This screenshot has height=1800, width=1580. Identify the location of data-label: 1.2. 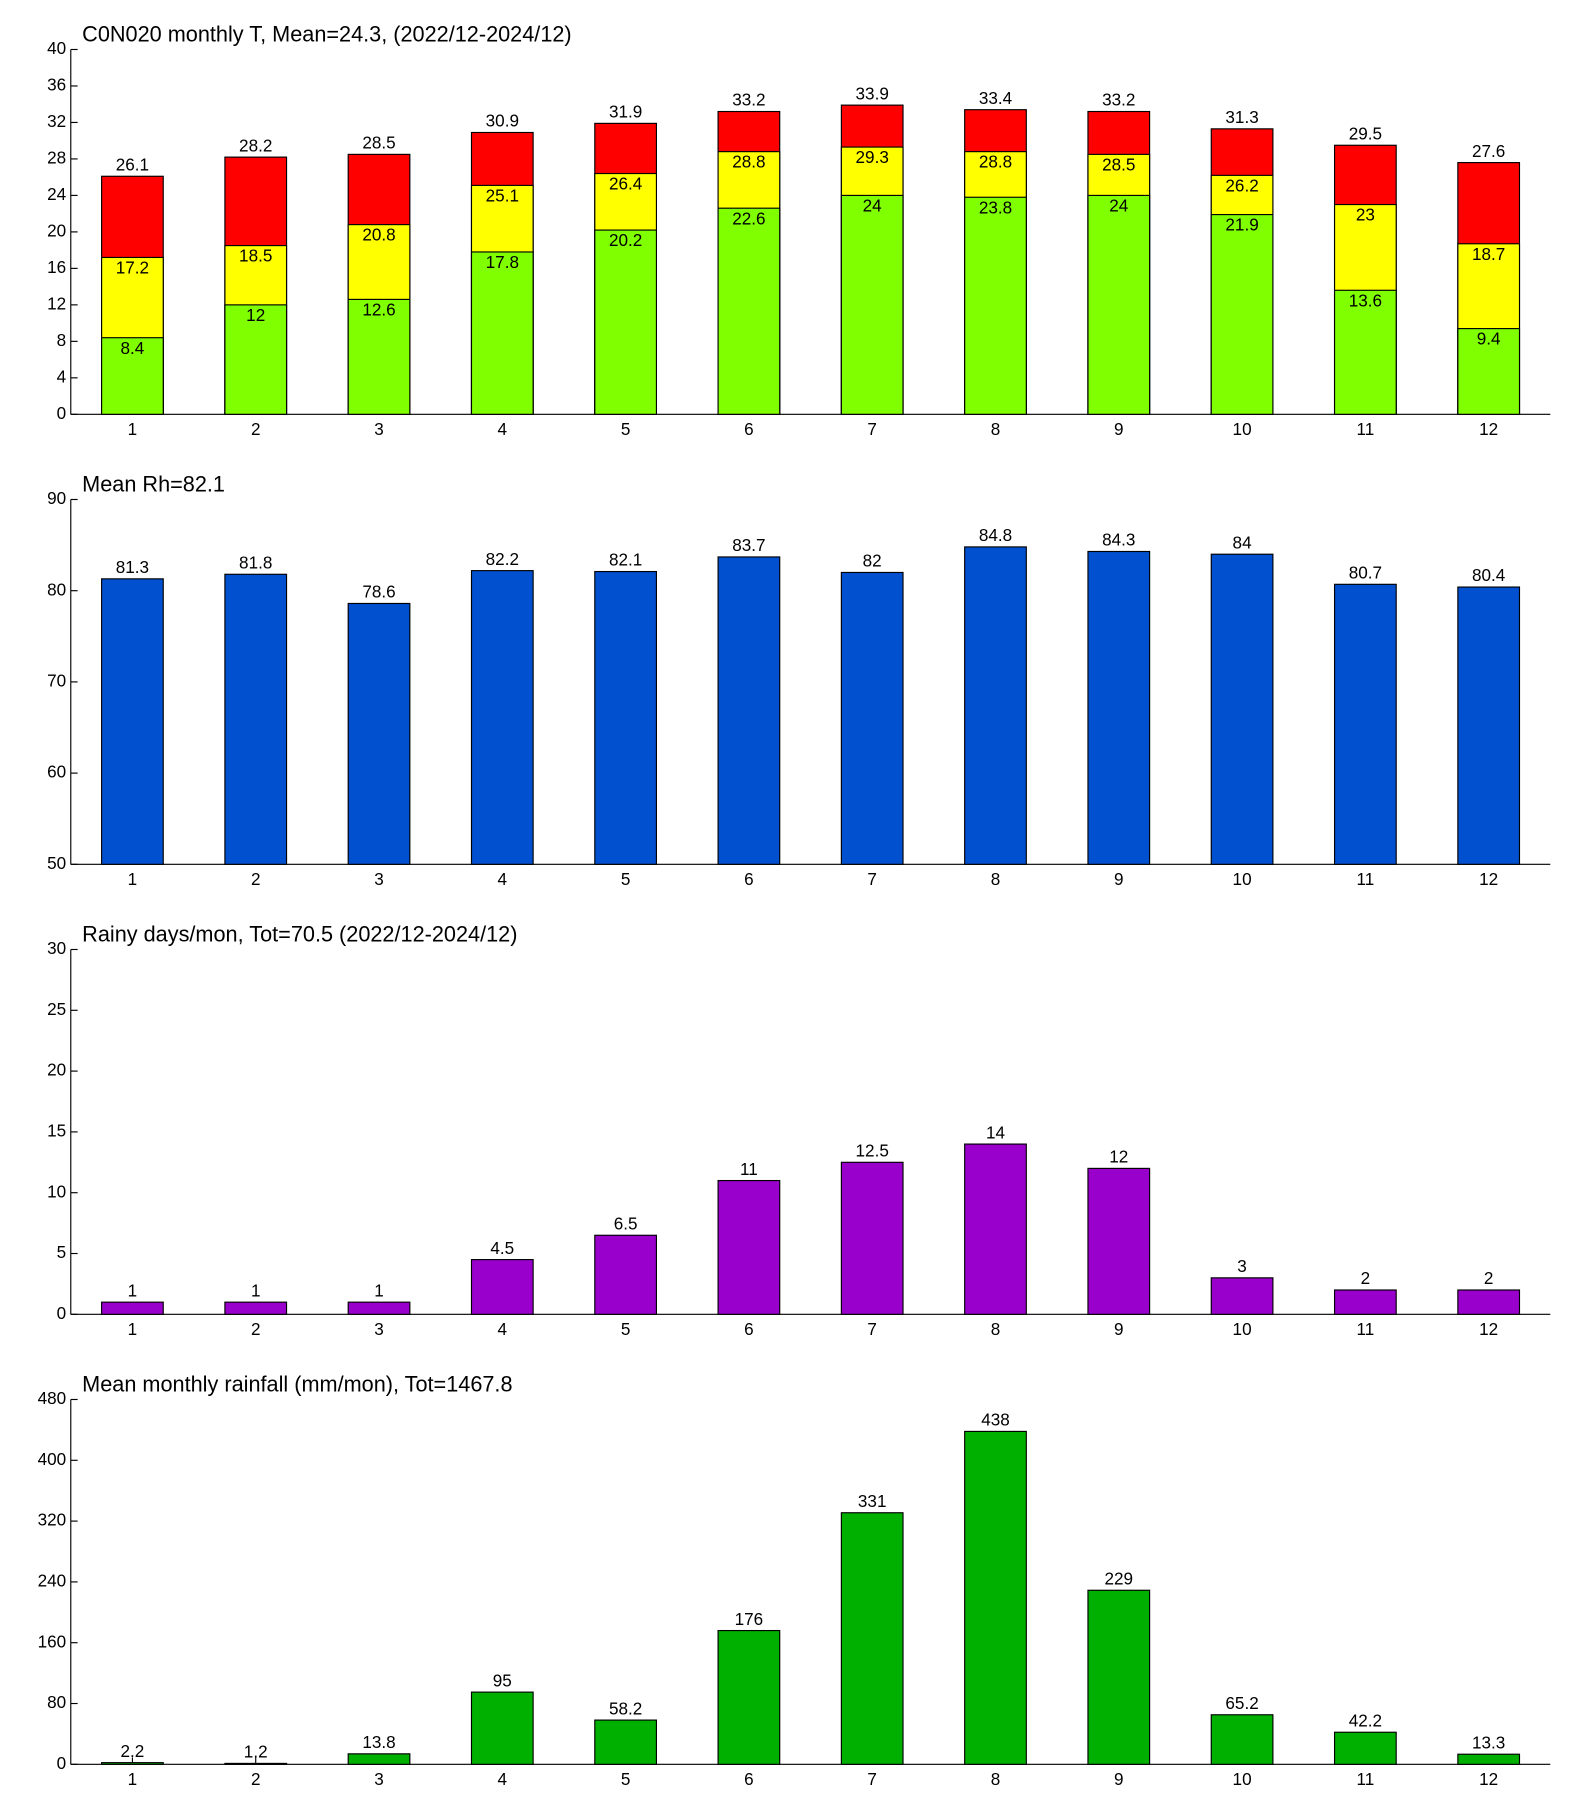
(256, 1752).